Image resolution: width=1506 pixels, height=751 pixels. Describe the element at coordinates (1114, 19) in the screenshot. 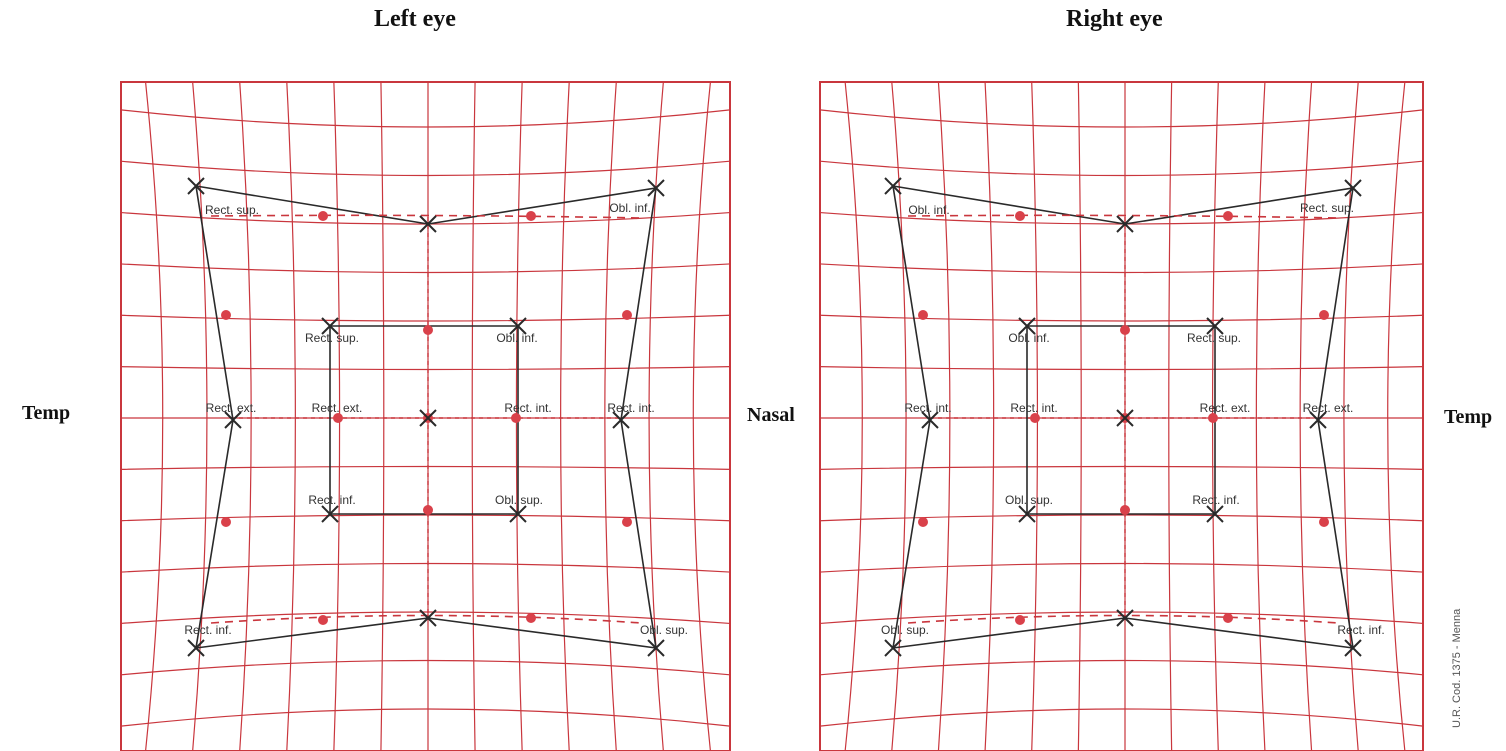

I see `right-eye-title: Right eye` at that location.